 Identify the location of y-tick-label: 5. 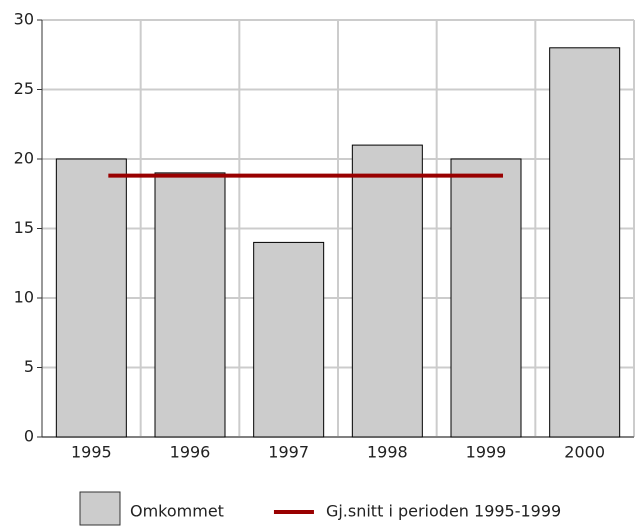
(29, 366).